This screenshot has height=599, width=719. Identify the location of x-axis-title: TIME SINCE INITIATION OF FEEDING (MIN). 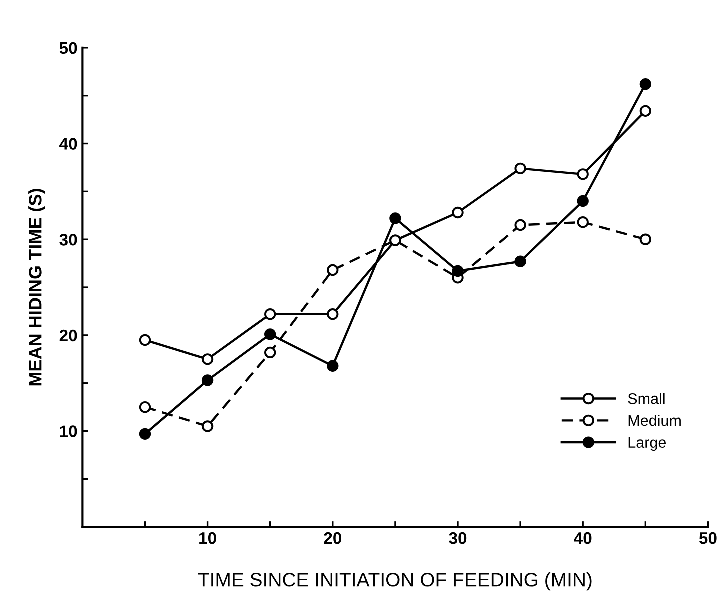
(395, 581).